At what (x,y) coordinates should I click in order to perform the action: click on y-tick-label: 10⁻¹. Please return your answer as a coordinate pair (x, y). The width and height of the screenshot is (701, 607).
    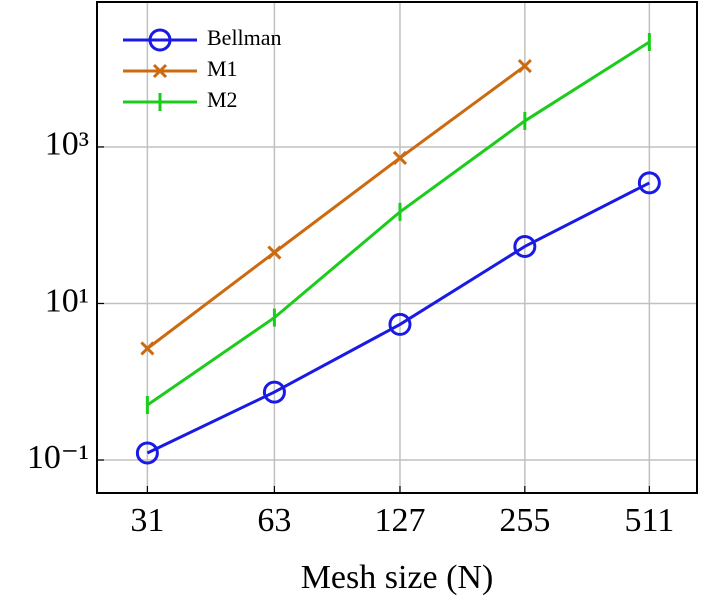
    Looking at the image, I should click on (58, 457).